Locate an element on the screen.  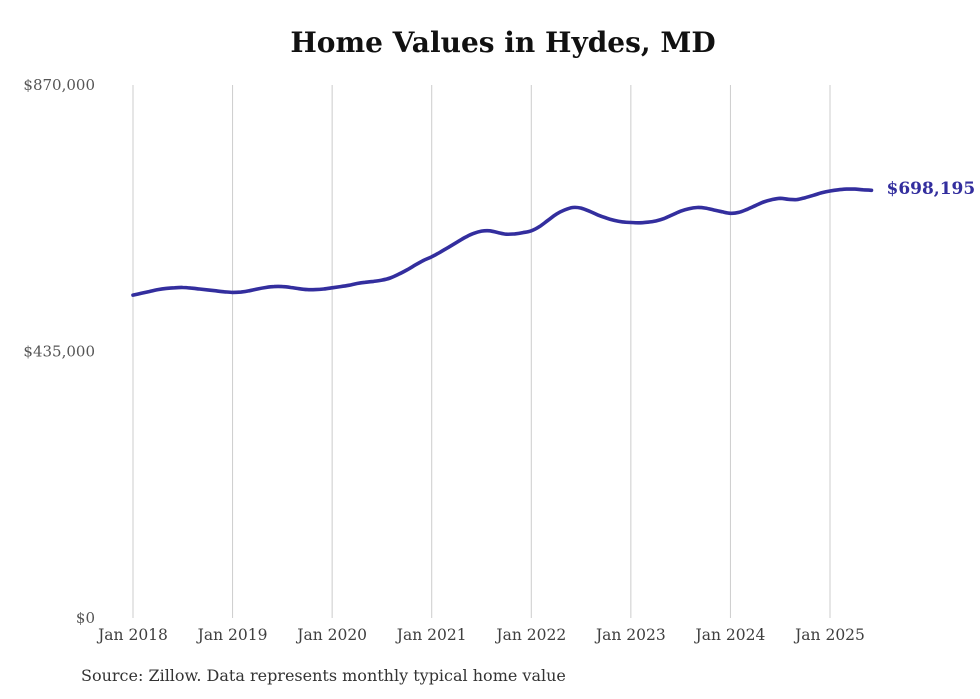
y-tick-label: $435,000 is located at coordinates (59, 352).